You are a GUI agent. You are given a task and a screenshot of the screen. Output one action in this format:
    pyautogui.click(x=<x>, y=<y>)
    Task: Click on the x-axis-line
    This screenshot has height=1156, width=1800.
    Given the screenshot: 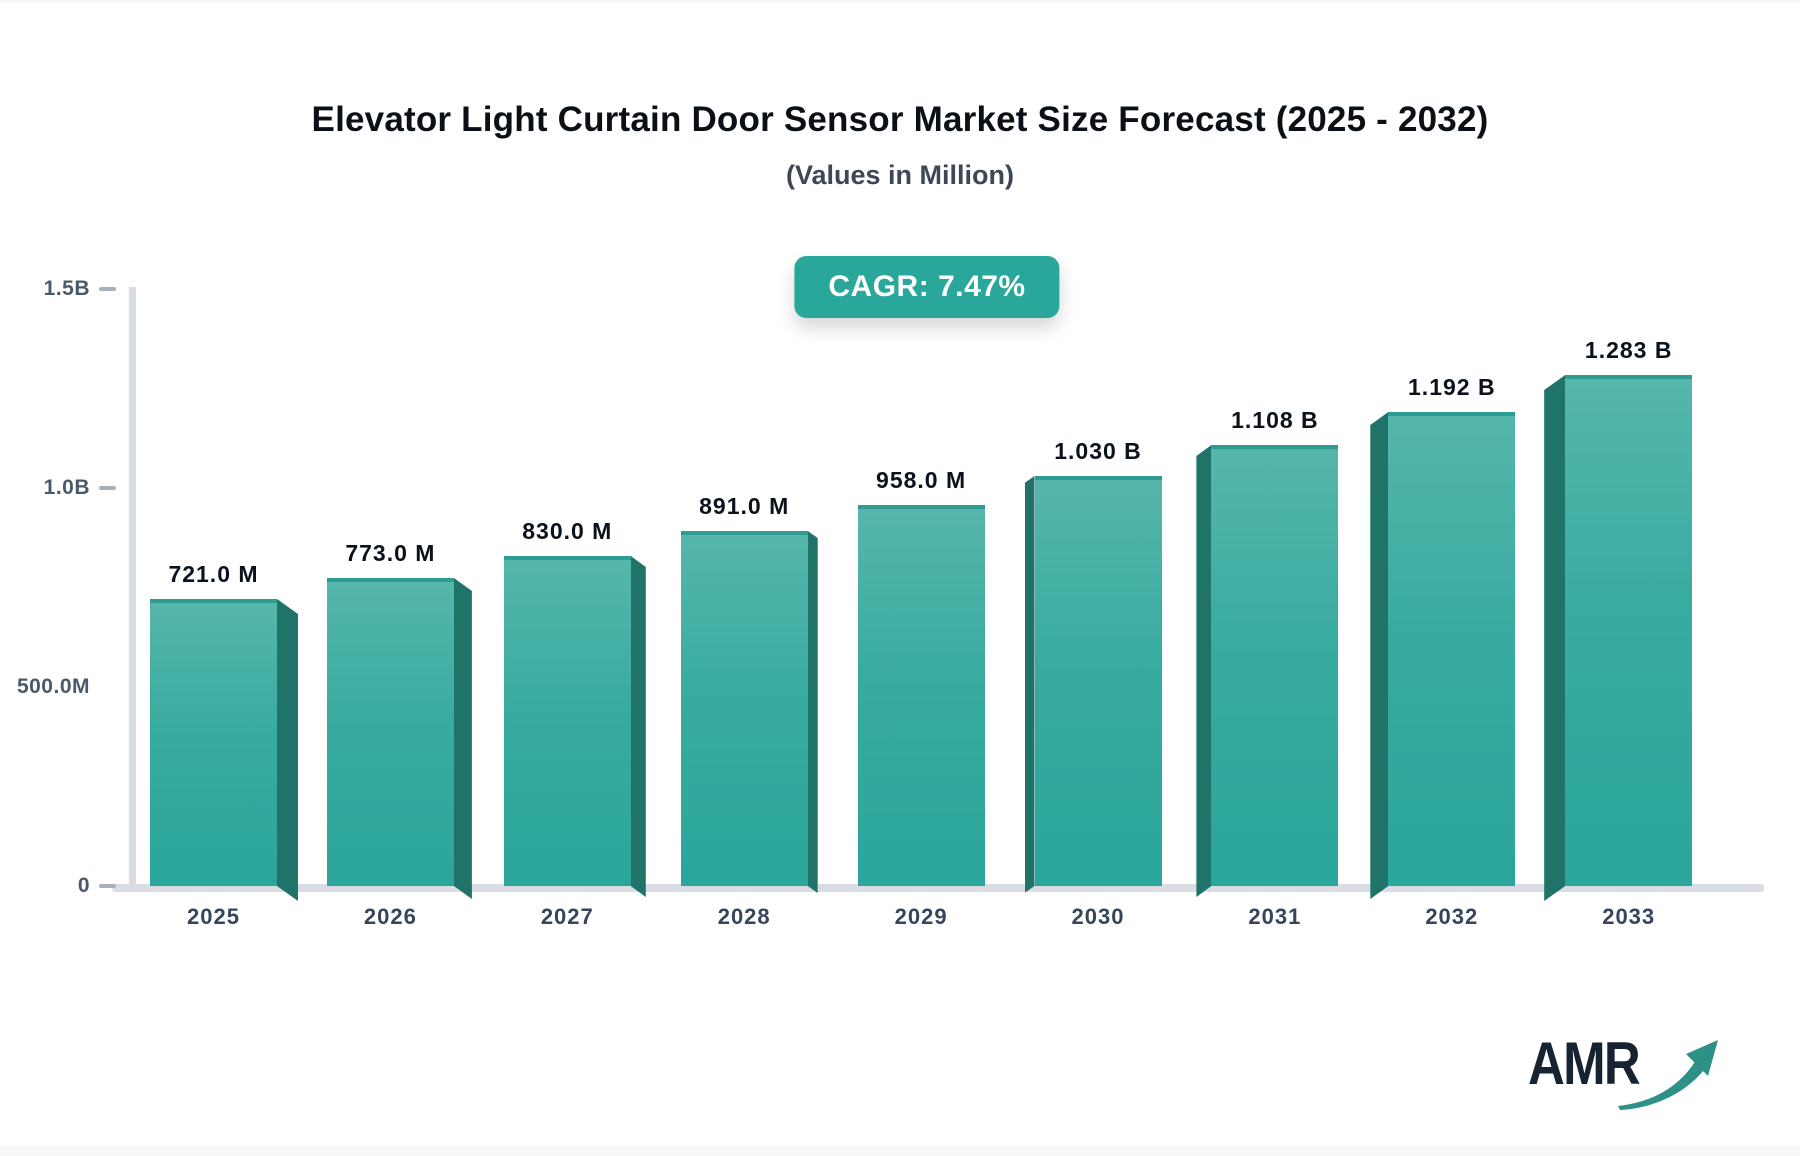 What is the action you would take?
    pyautogui.click(x=938, y=888)
    